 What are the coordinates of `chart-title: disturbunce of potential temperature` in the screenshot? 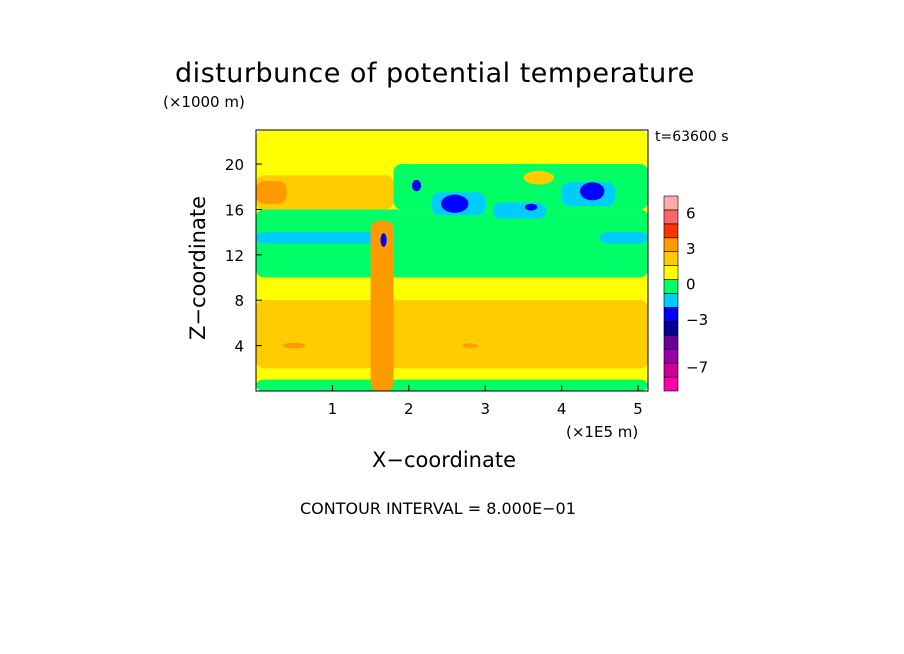 It's located at (435, 73).